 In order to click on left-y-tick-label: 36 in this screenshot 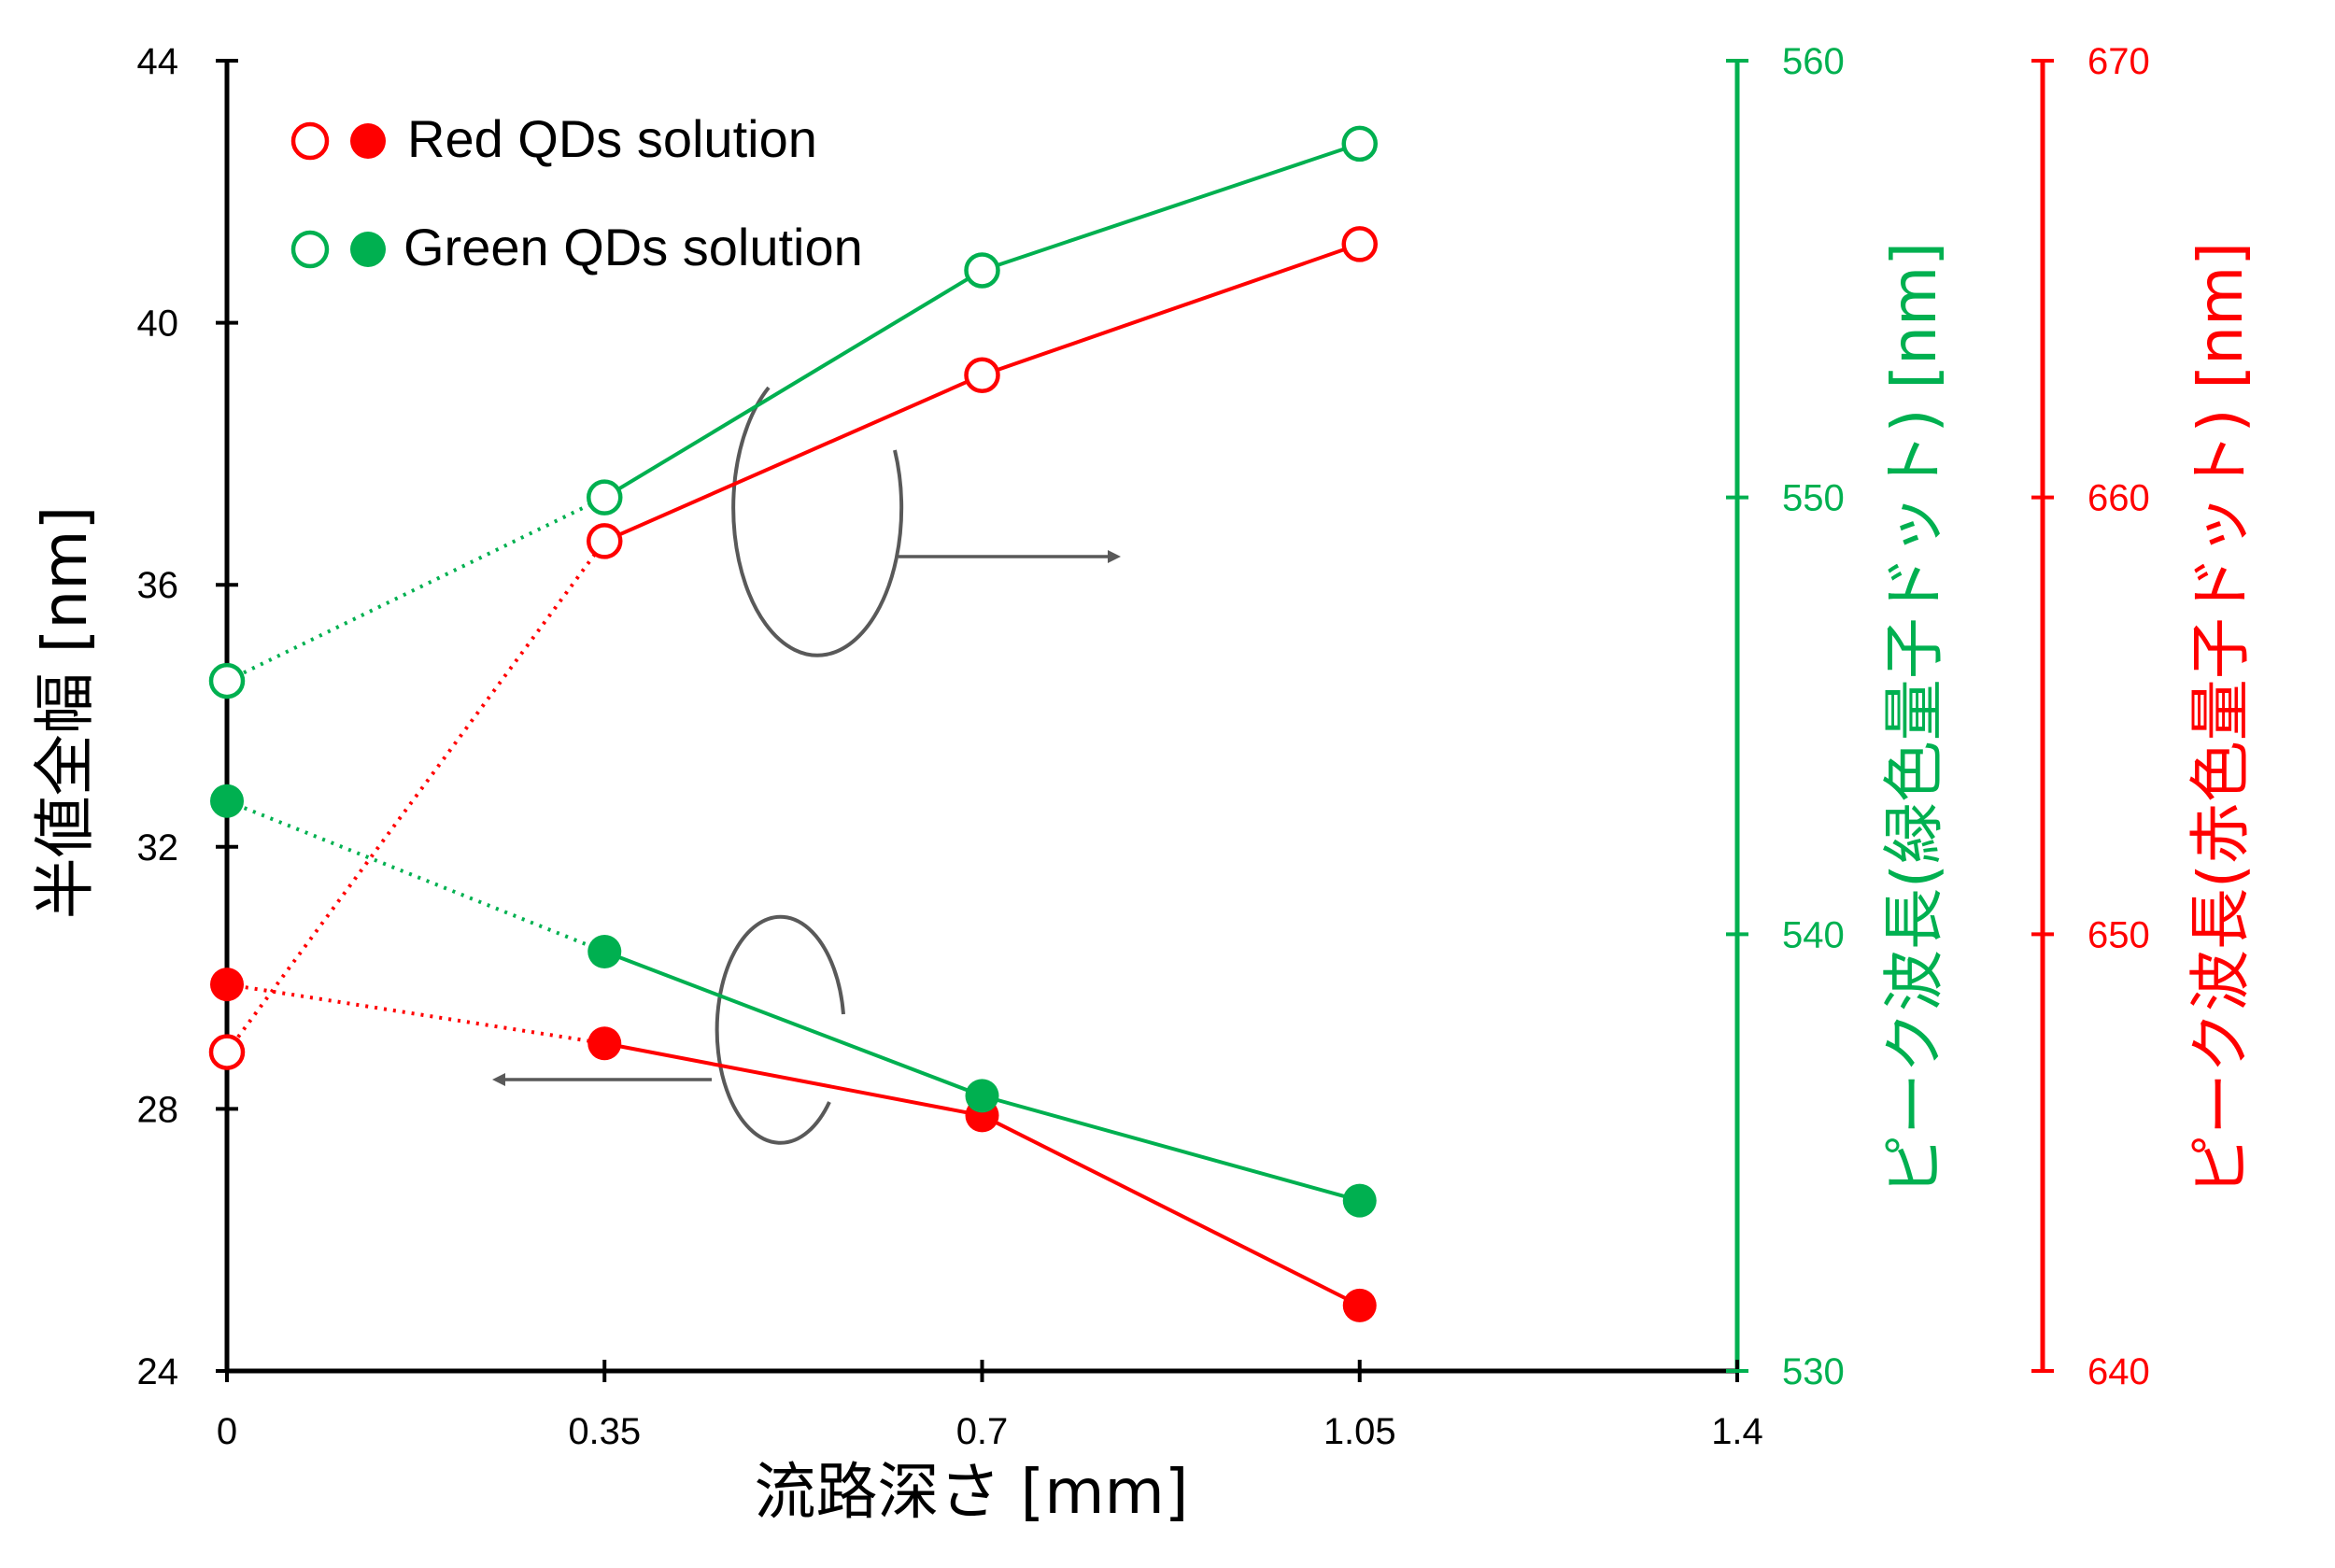, I will do `click(158, 585)`.